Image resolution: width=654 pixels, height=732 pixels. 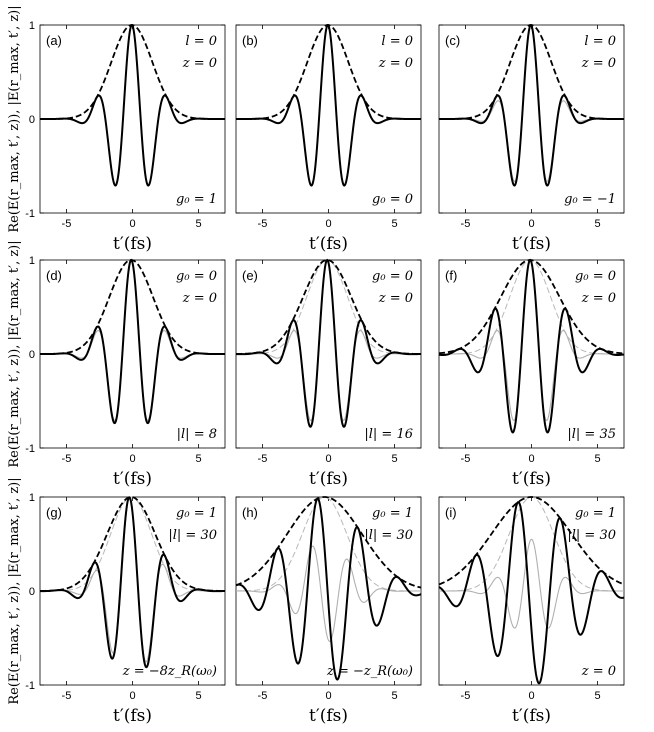 What do you see at coordinates (54, 40) in the screenshot?
I see `panel-a-label: (a)` at bounding box center [54, 40].